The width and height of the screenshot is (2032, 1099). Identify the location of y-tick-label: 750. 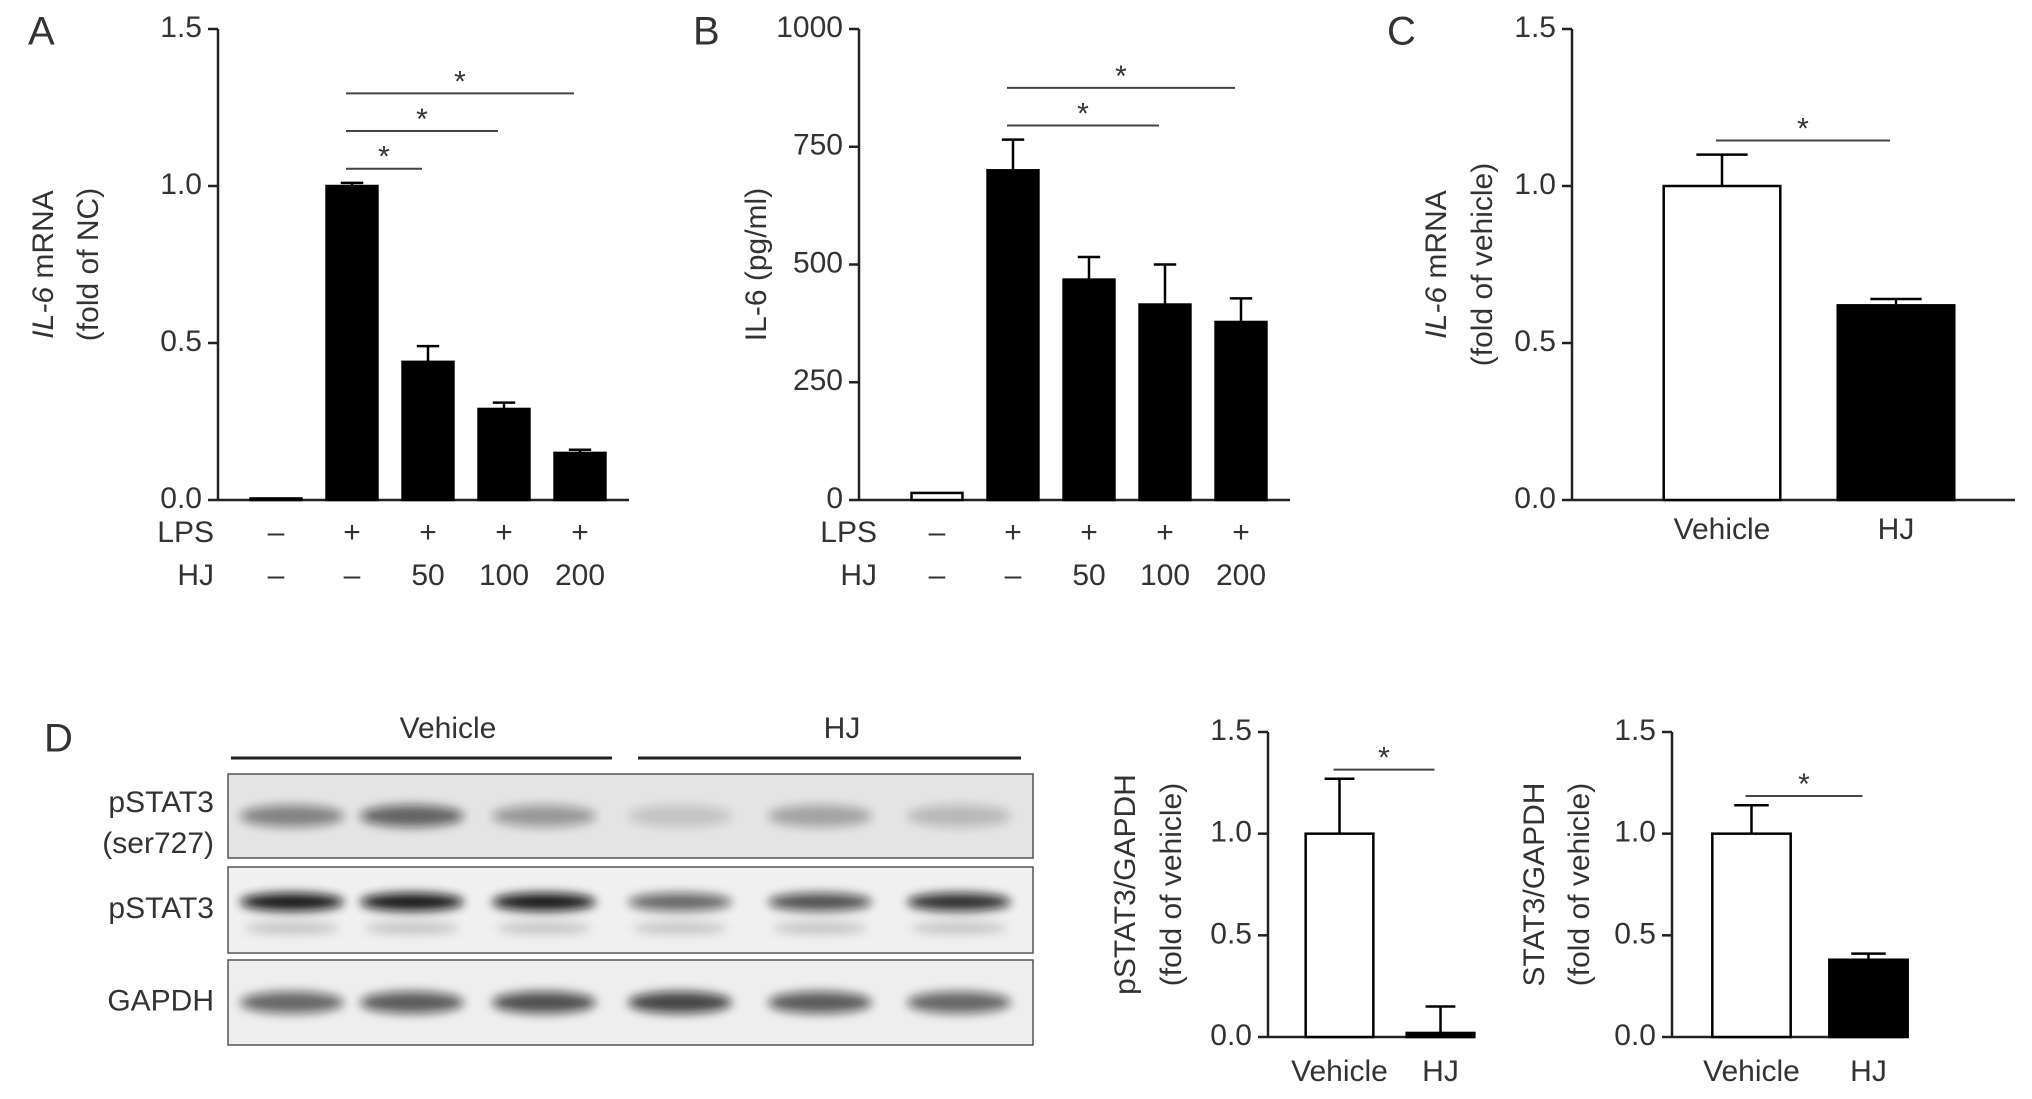
(818, 145).